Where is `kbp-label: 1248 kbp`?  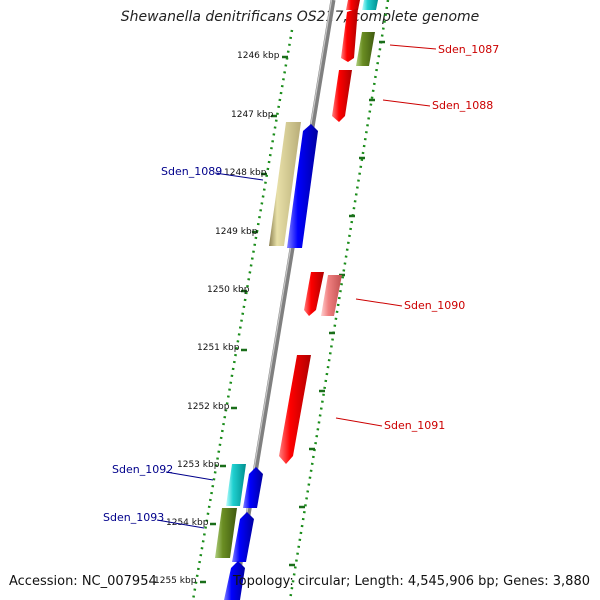 kbp-label: 1248 kbp is located at coordinates (245, 173).